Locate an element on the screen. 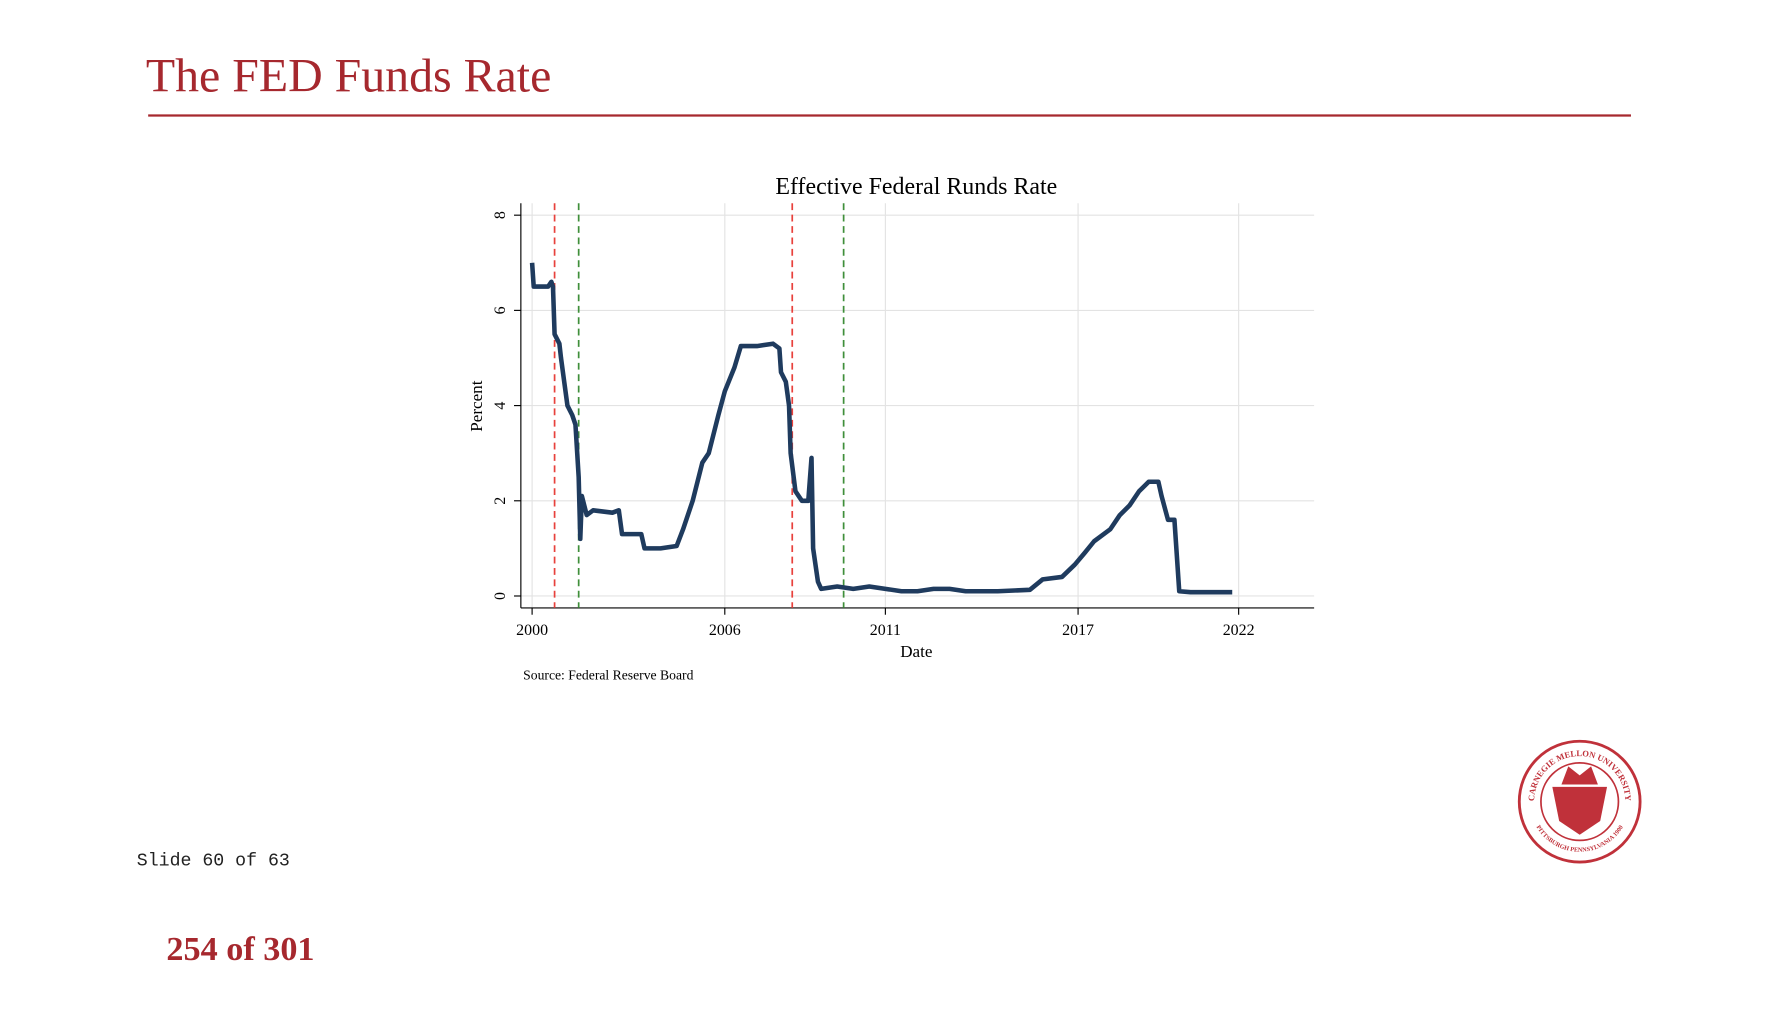  x-tick-label: 2022 is located at coordinates (1239, 630).